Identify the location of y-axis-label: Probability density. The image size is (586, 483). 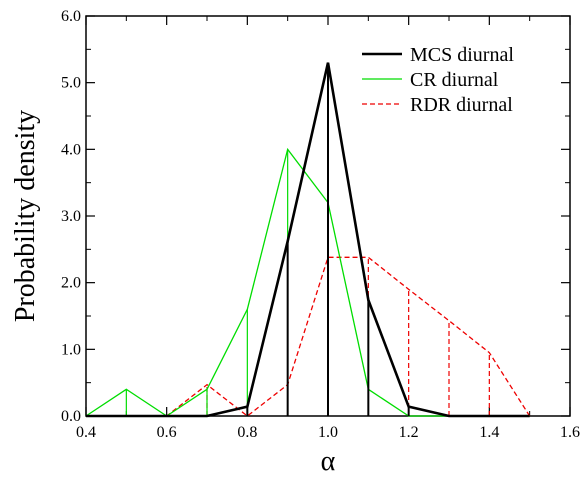
(25, 216).